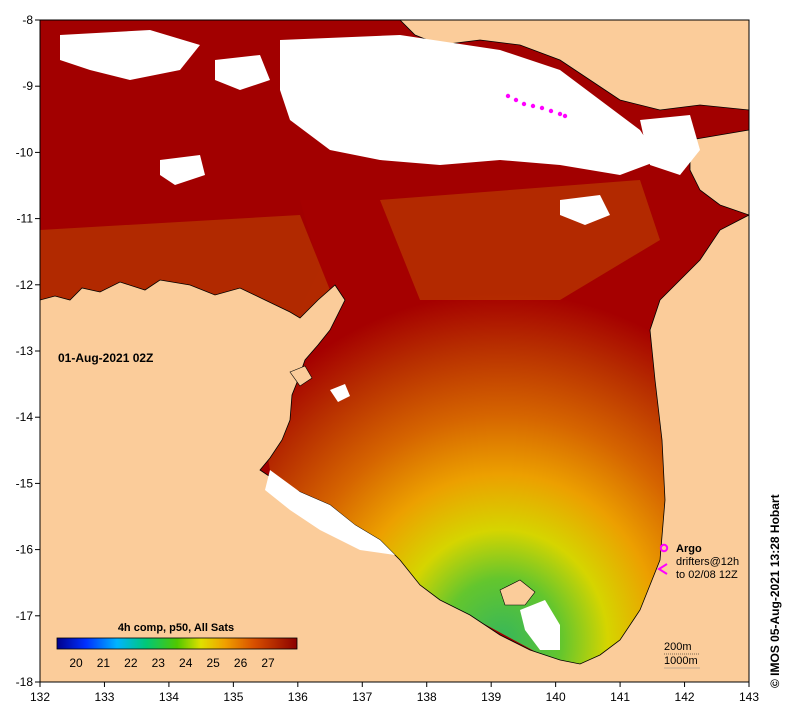  I want to click on x-tick-label: 136, so click(298, 697).